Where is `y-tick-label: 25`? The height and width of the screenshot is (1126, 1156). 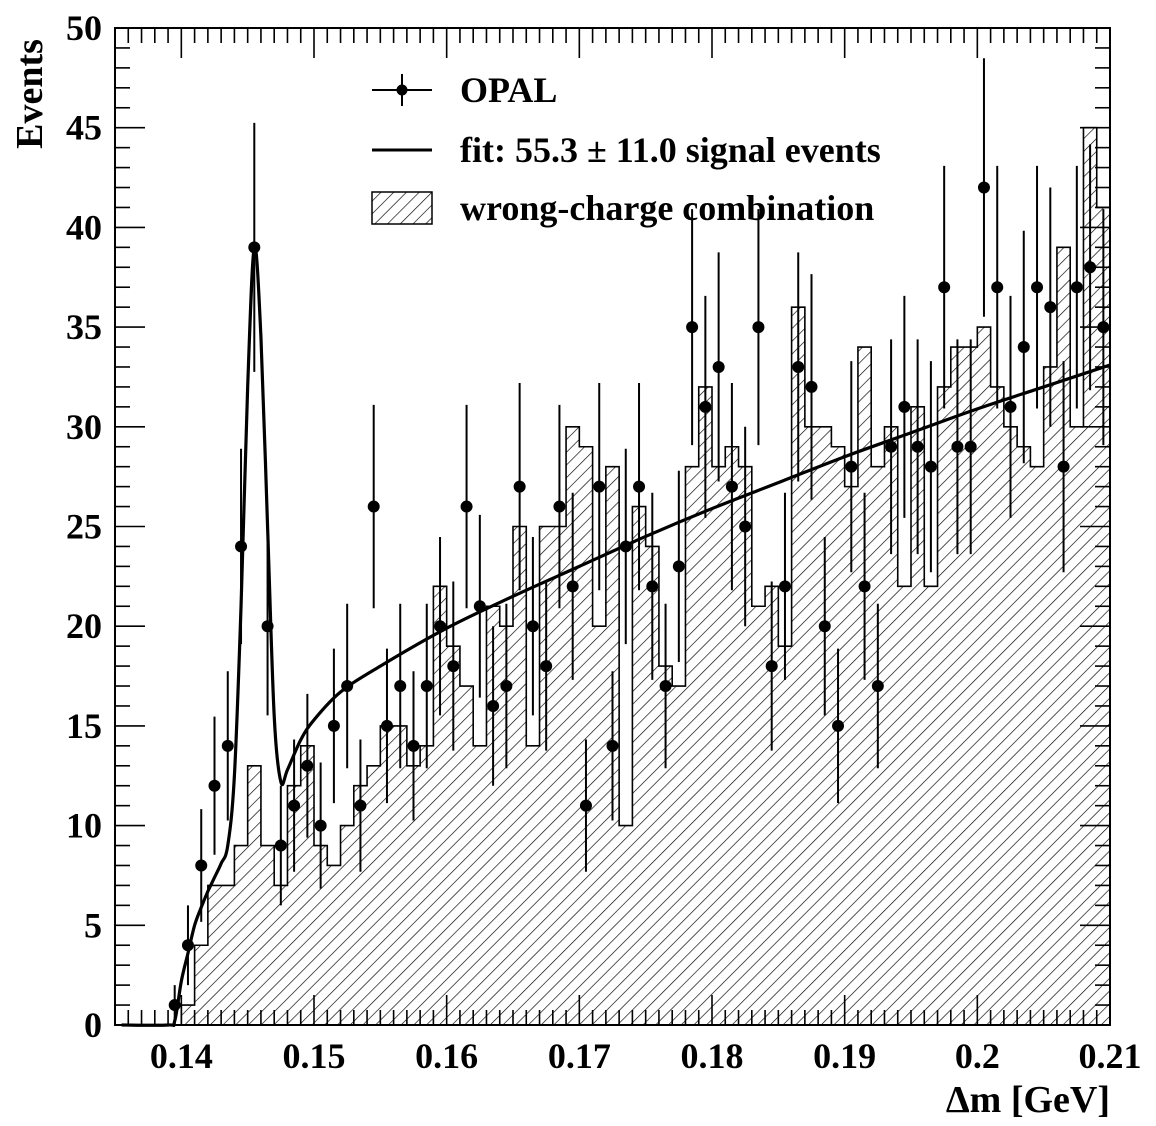 y-tick-label: 25 is located at coordinates (84, 527).